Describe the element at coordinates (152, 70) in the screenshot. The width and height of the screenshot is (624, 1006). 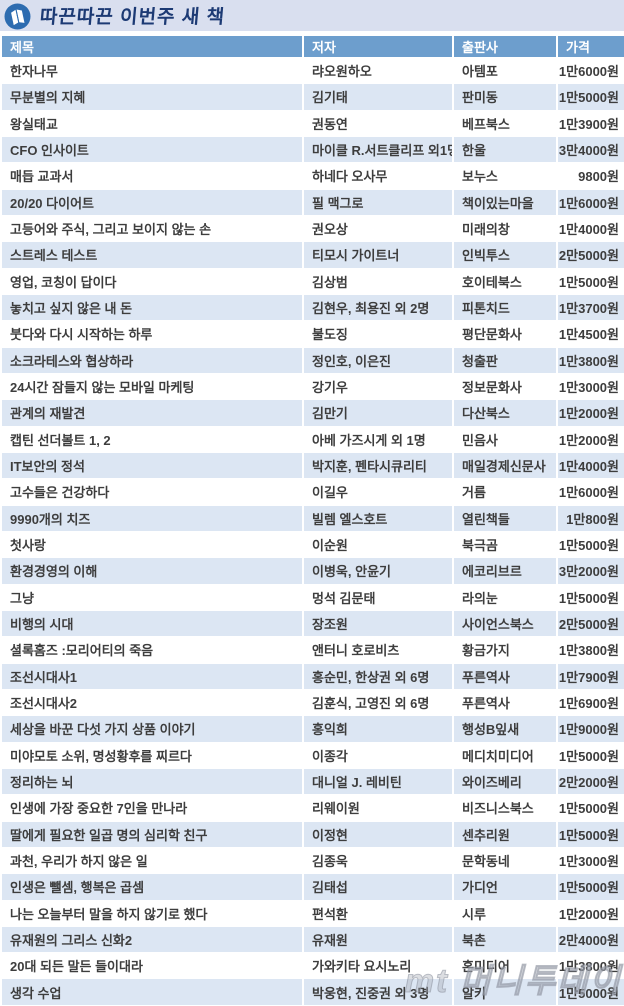
I see `cell-title: 한자나무` at that location.